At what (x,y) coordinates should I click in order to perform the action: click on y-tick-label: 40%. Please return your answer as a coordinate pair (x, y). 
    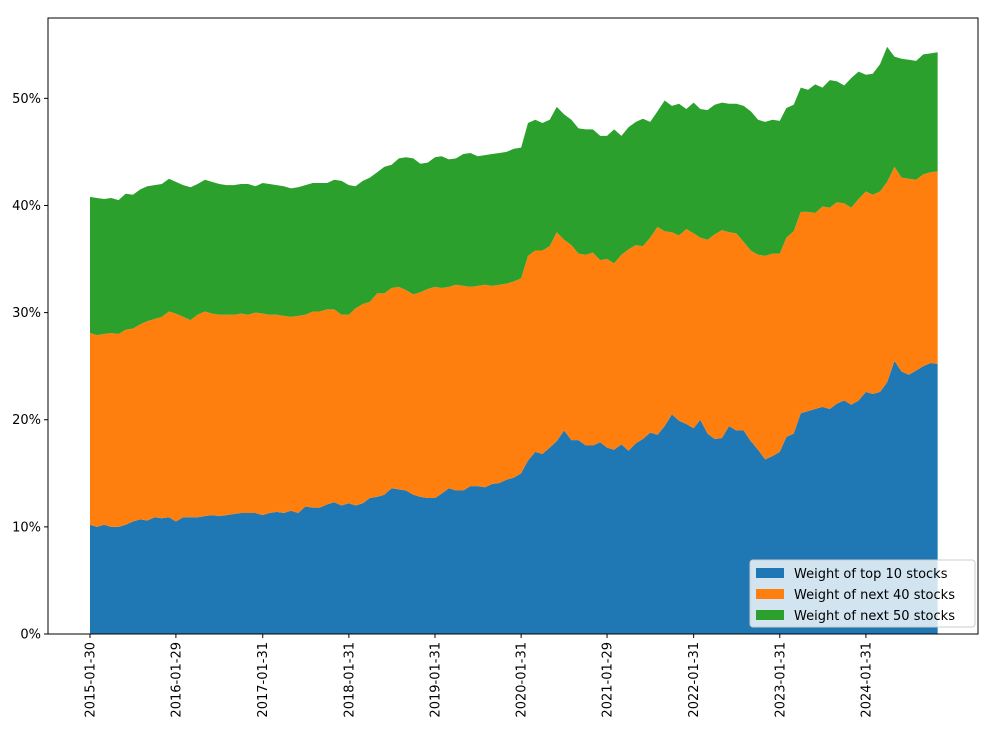
    Looking at the image, I should click on (26, 206).